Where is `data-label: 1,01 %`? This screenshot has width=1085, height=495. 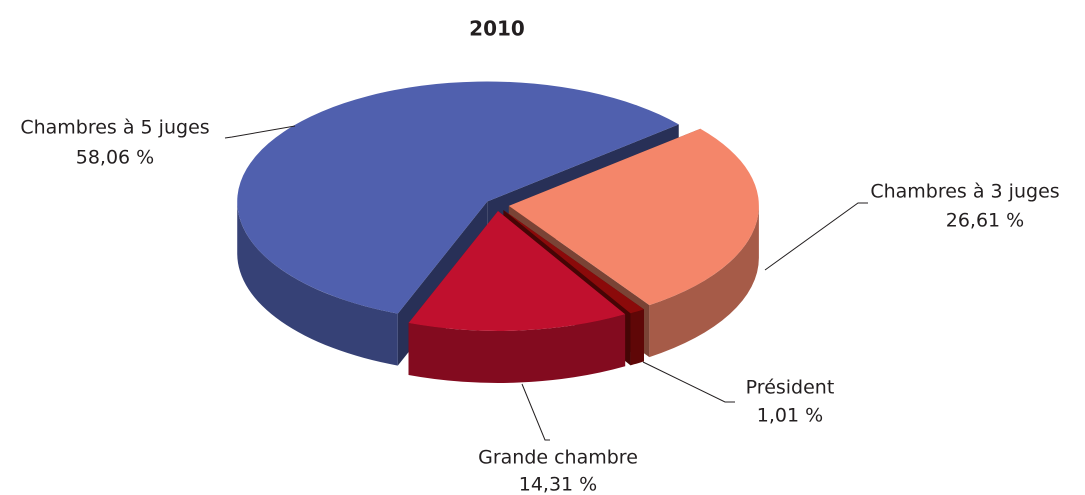 data-label: 1,01 % is located at coordinates (790, 416).